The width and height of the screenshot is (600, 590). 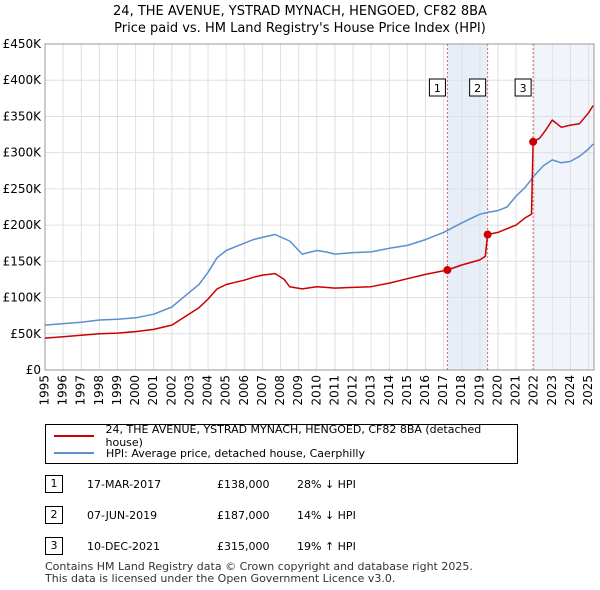 What do you see at coordinates (135, 390) in the screenshot?
I see `x-tick-label: 2000` at bounding box center [135, 390].